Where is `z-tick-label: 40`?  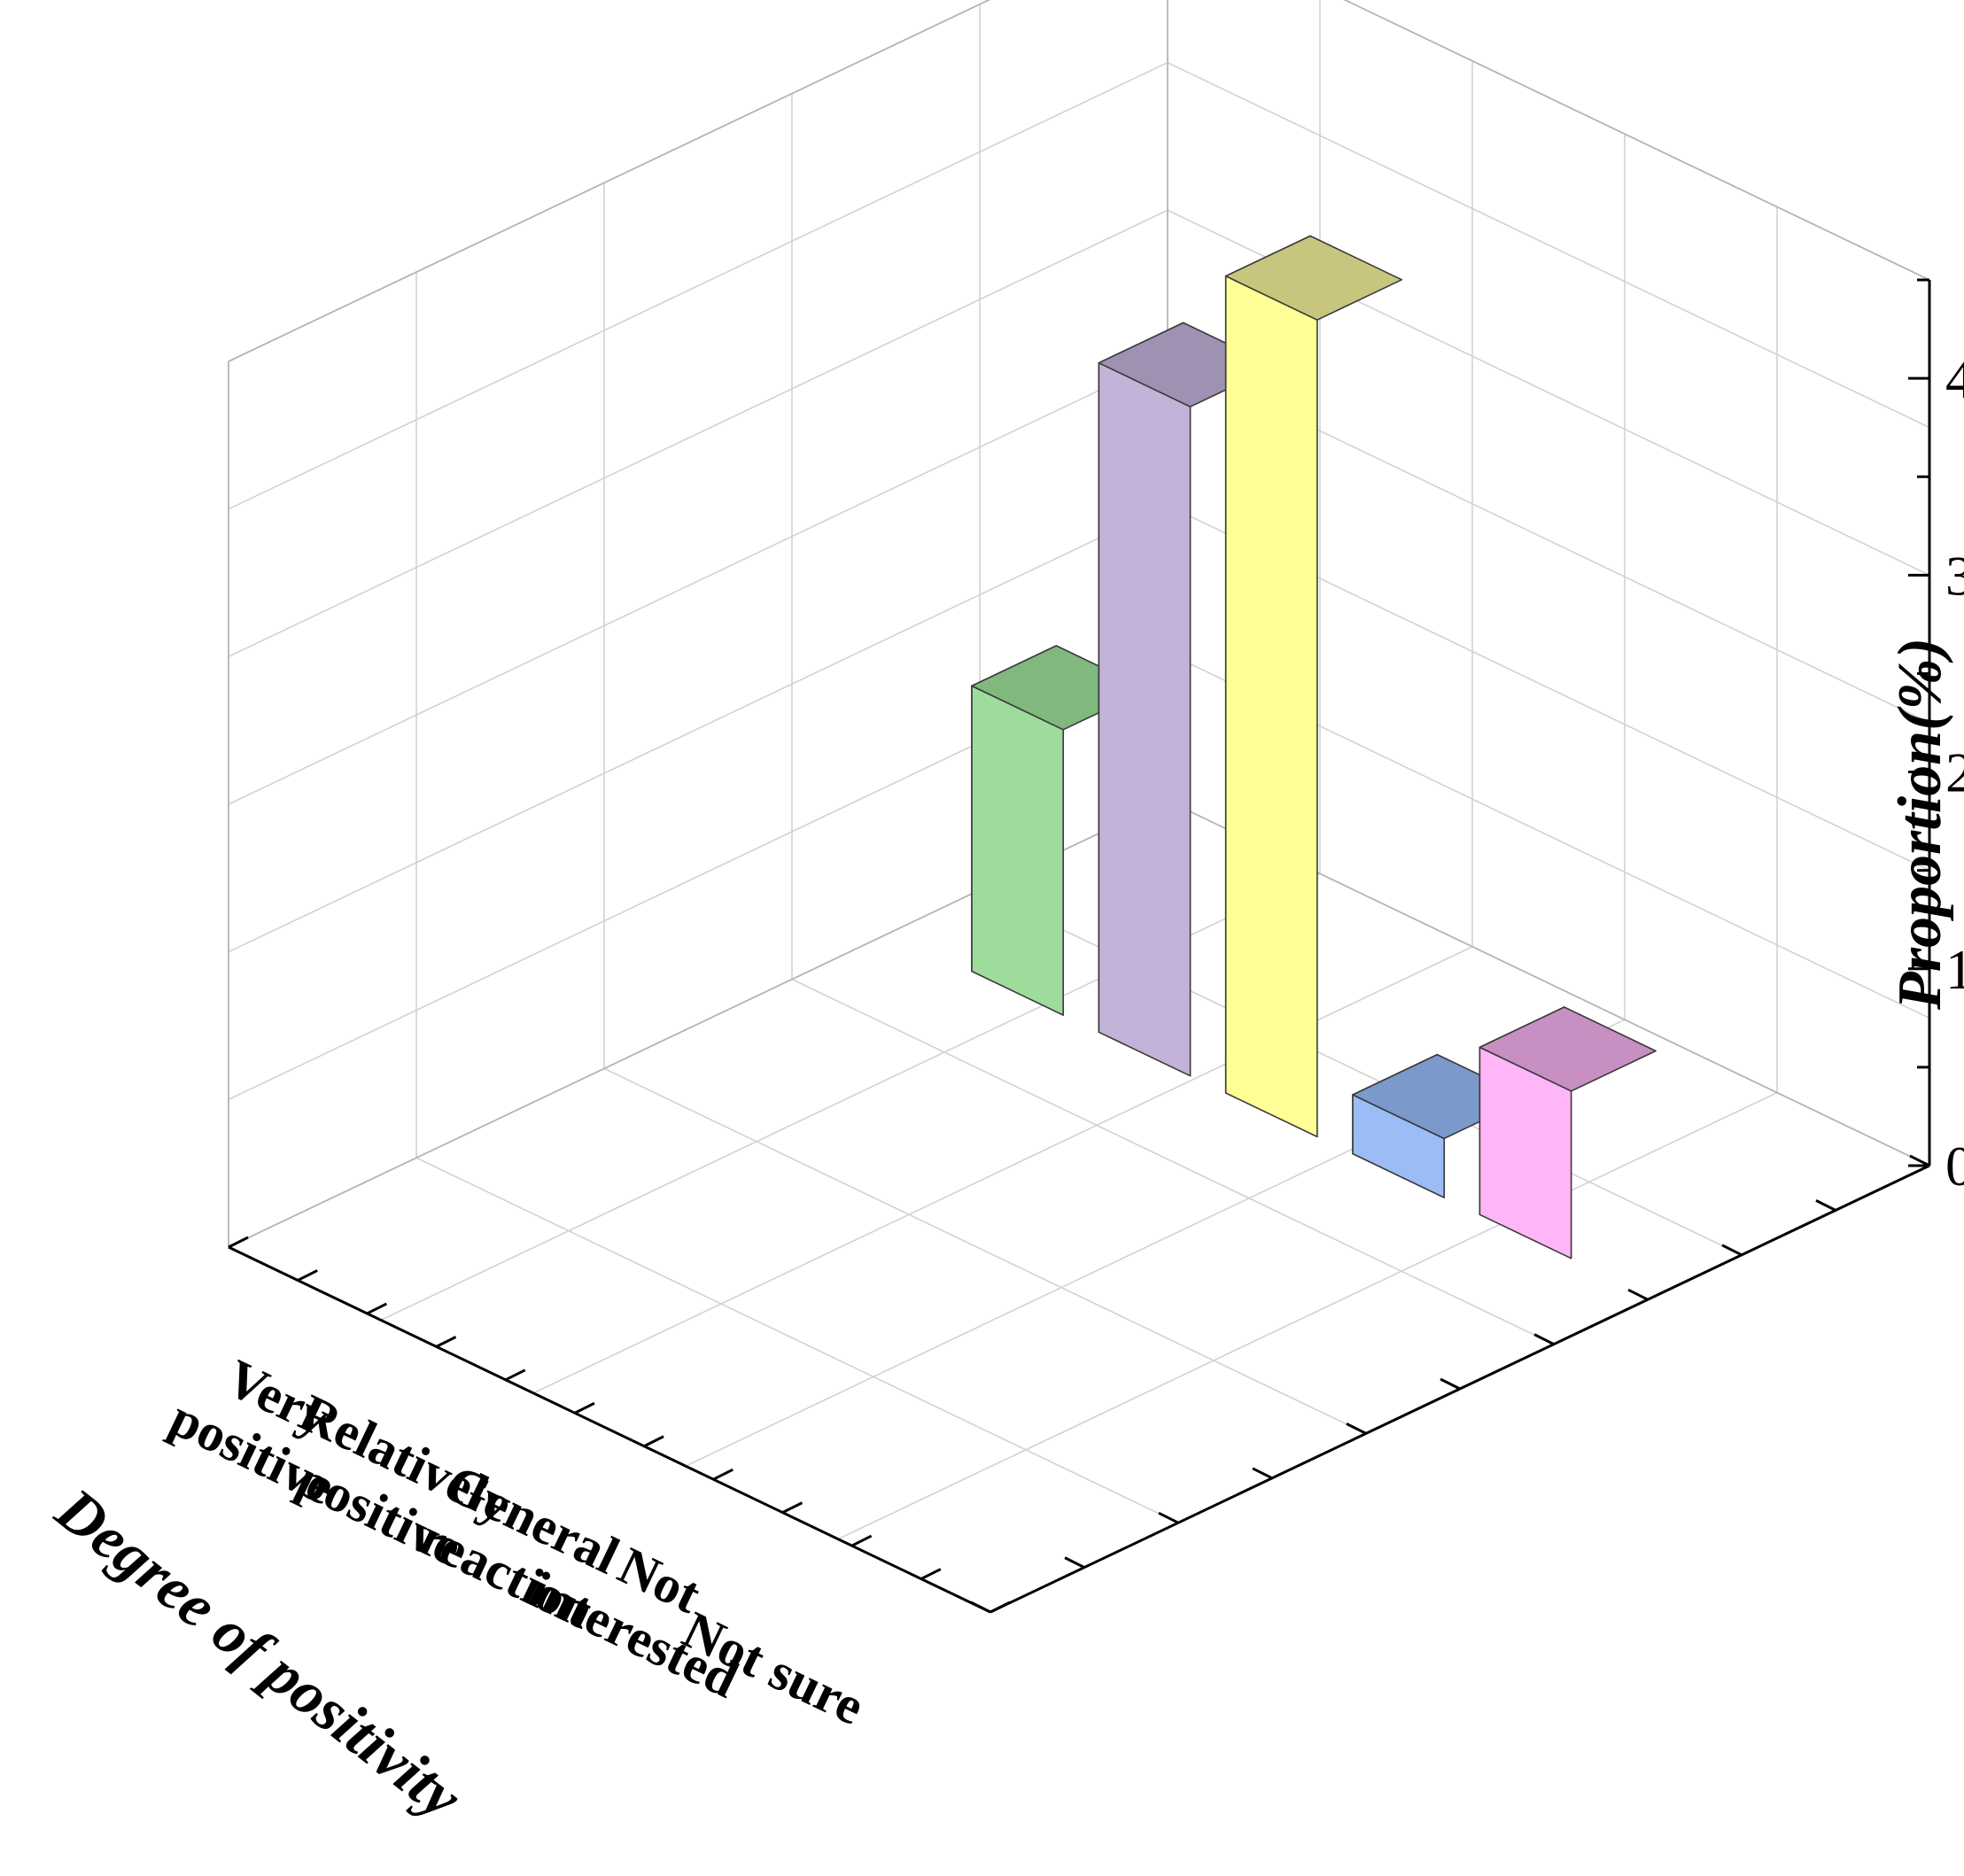 z-tick-label: 40 is located at coordinates (1955, 378).